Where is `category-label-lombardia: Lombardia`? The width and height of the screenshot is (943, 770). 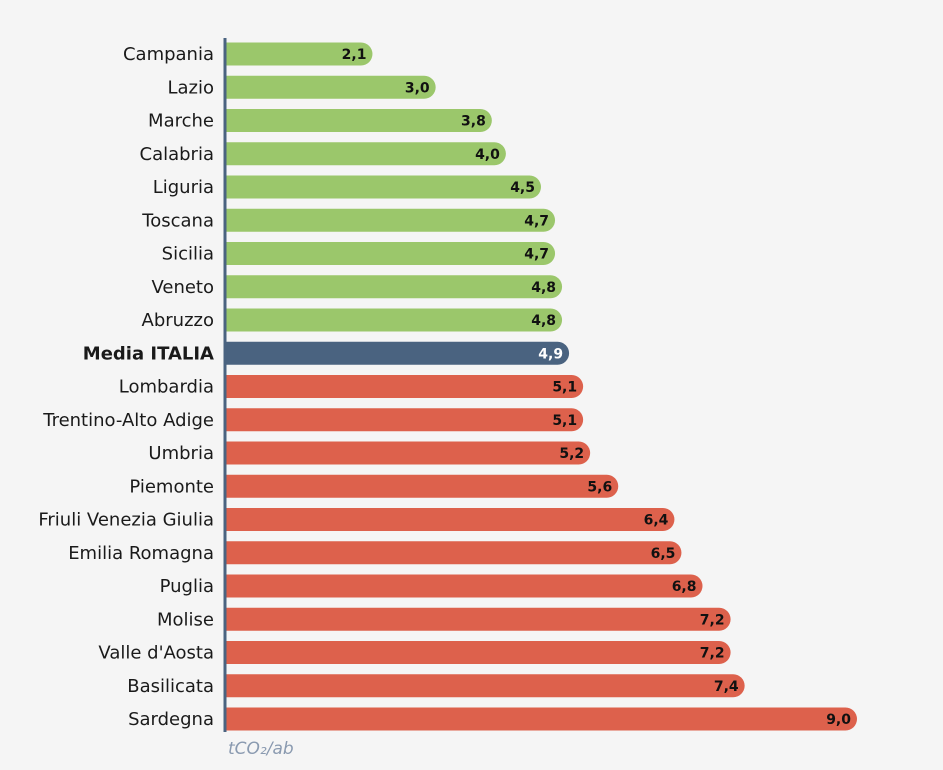
category-label-lombardia: Lombardia is located at coordinates (166, 387).